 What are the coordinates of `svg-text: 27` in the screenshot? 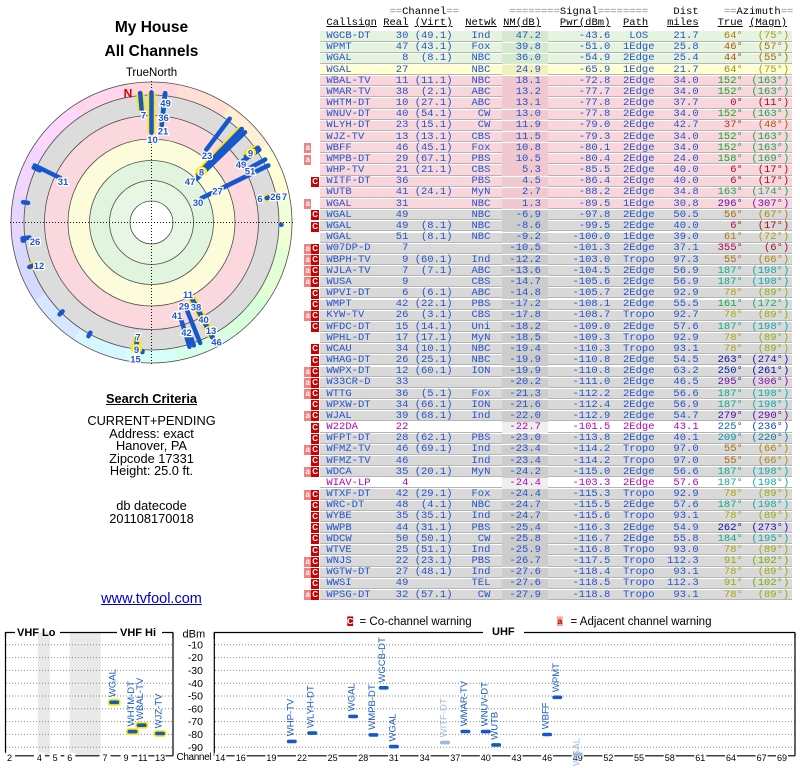 It's located at (217, 192).